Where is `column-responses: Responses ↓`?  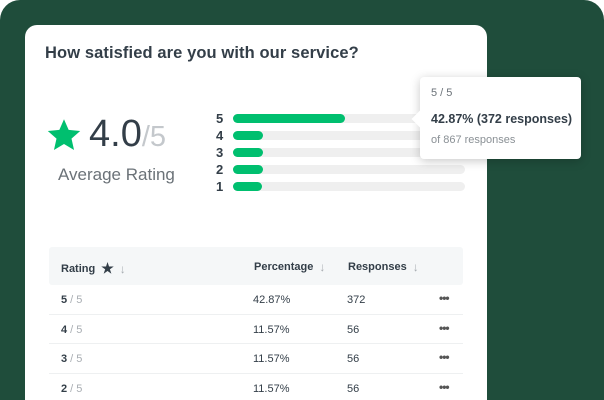
column-responses: Responses ↓ is located at coordinates (383, 267).